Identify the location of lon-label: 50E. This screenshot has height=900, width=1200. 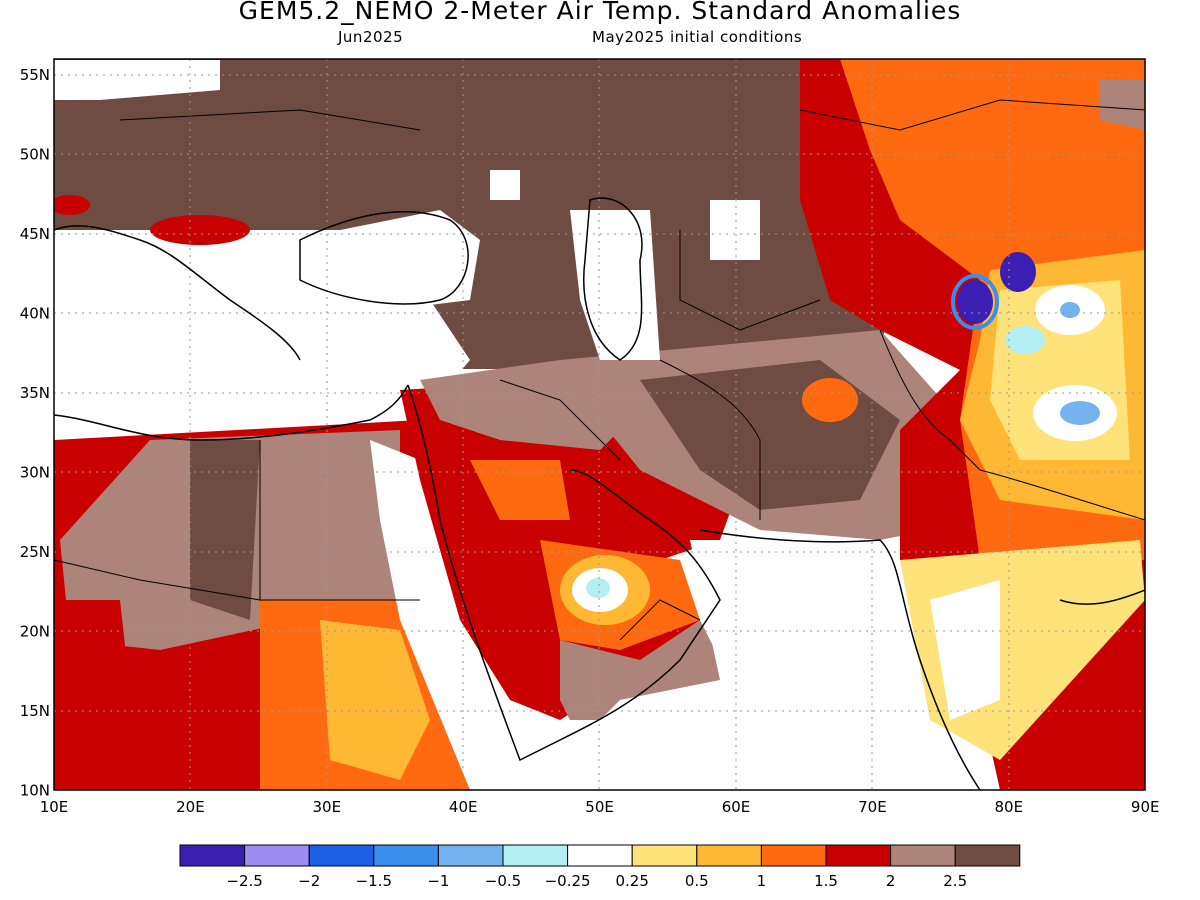
(599, 807).